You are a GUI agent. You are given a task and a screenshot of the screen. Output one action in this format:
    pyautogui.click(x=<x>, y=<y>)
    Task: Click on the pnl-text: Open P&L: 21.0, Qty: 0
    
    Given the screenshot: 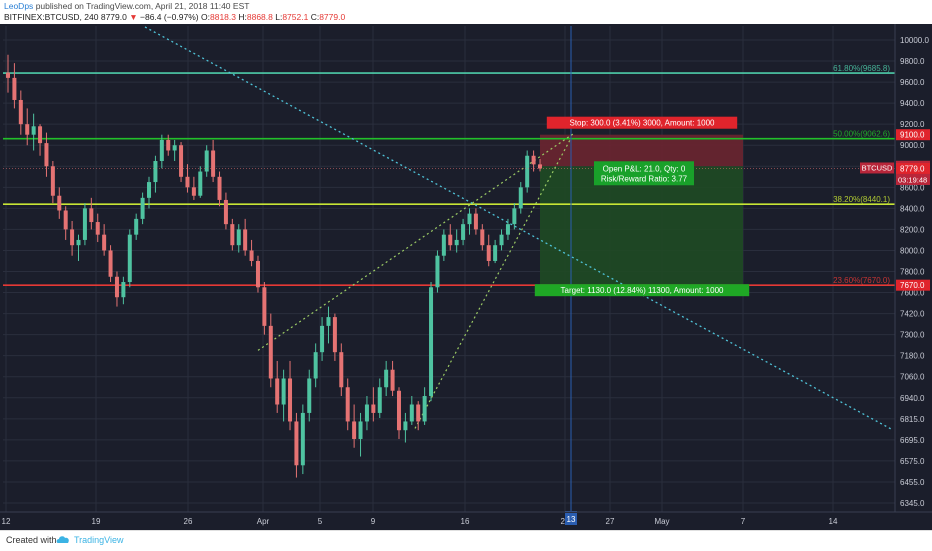 What is the action you would take?
    pyautogui.click(x=644, y=168)
    